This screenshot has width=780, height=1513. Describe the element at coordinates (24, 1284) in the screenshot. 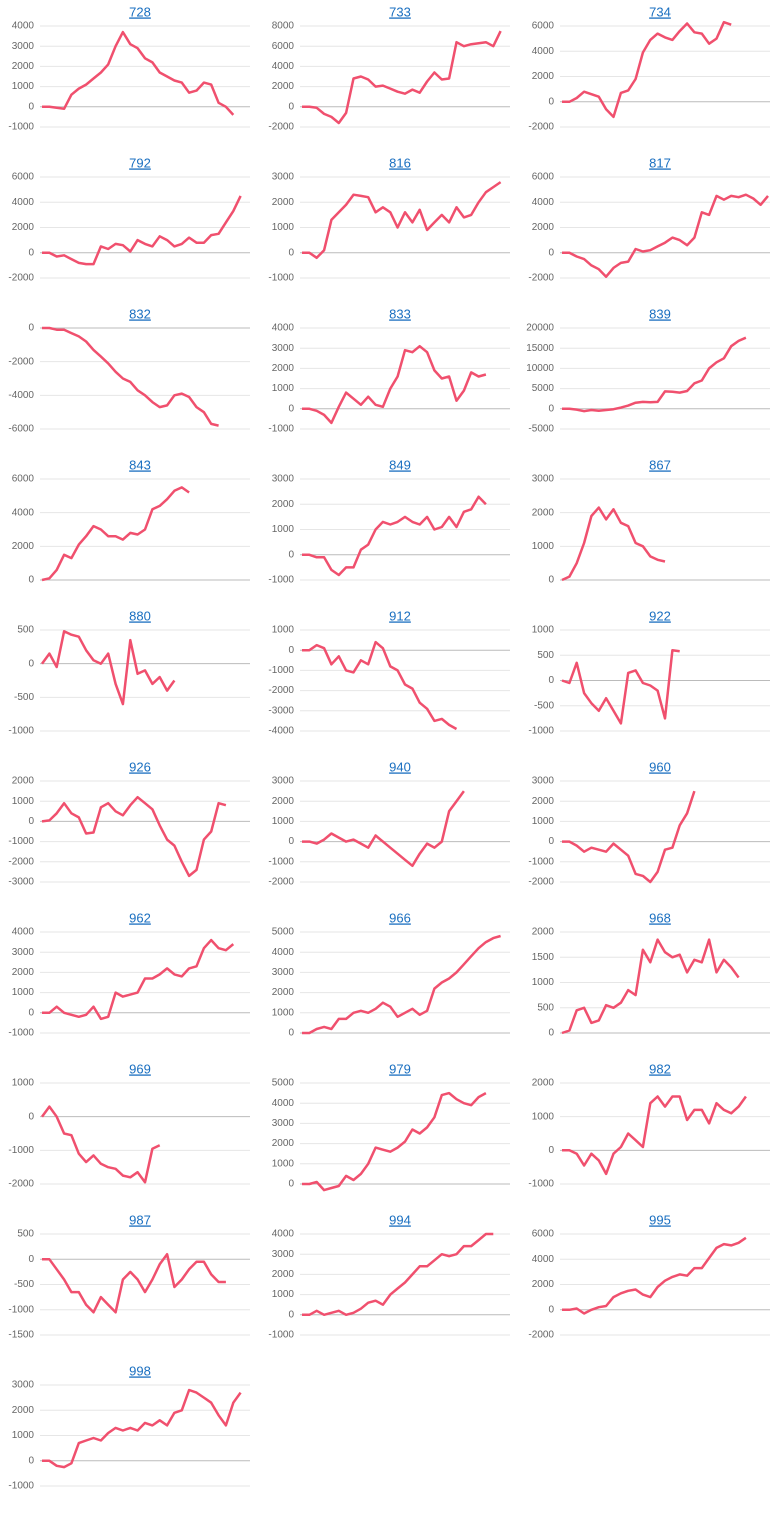

I see `y-tick-label: -500` at that location.